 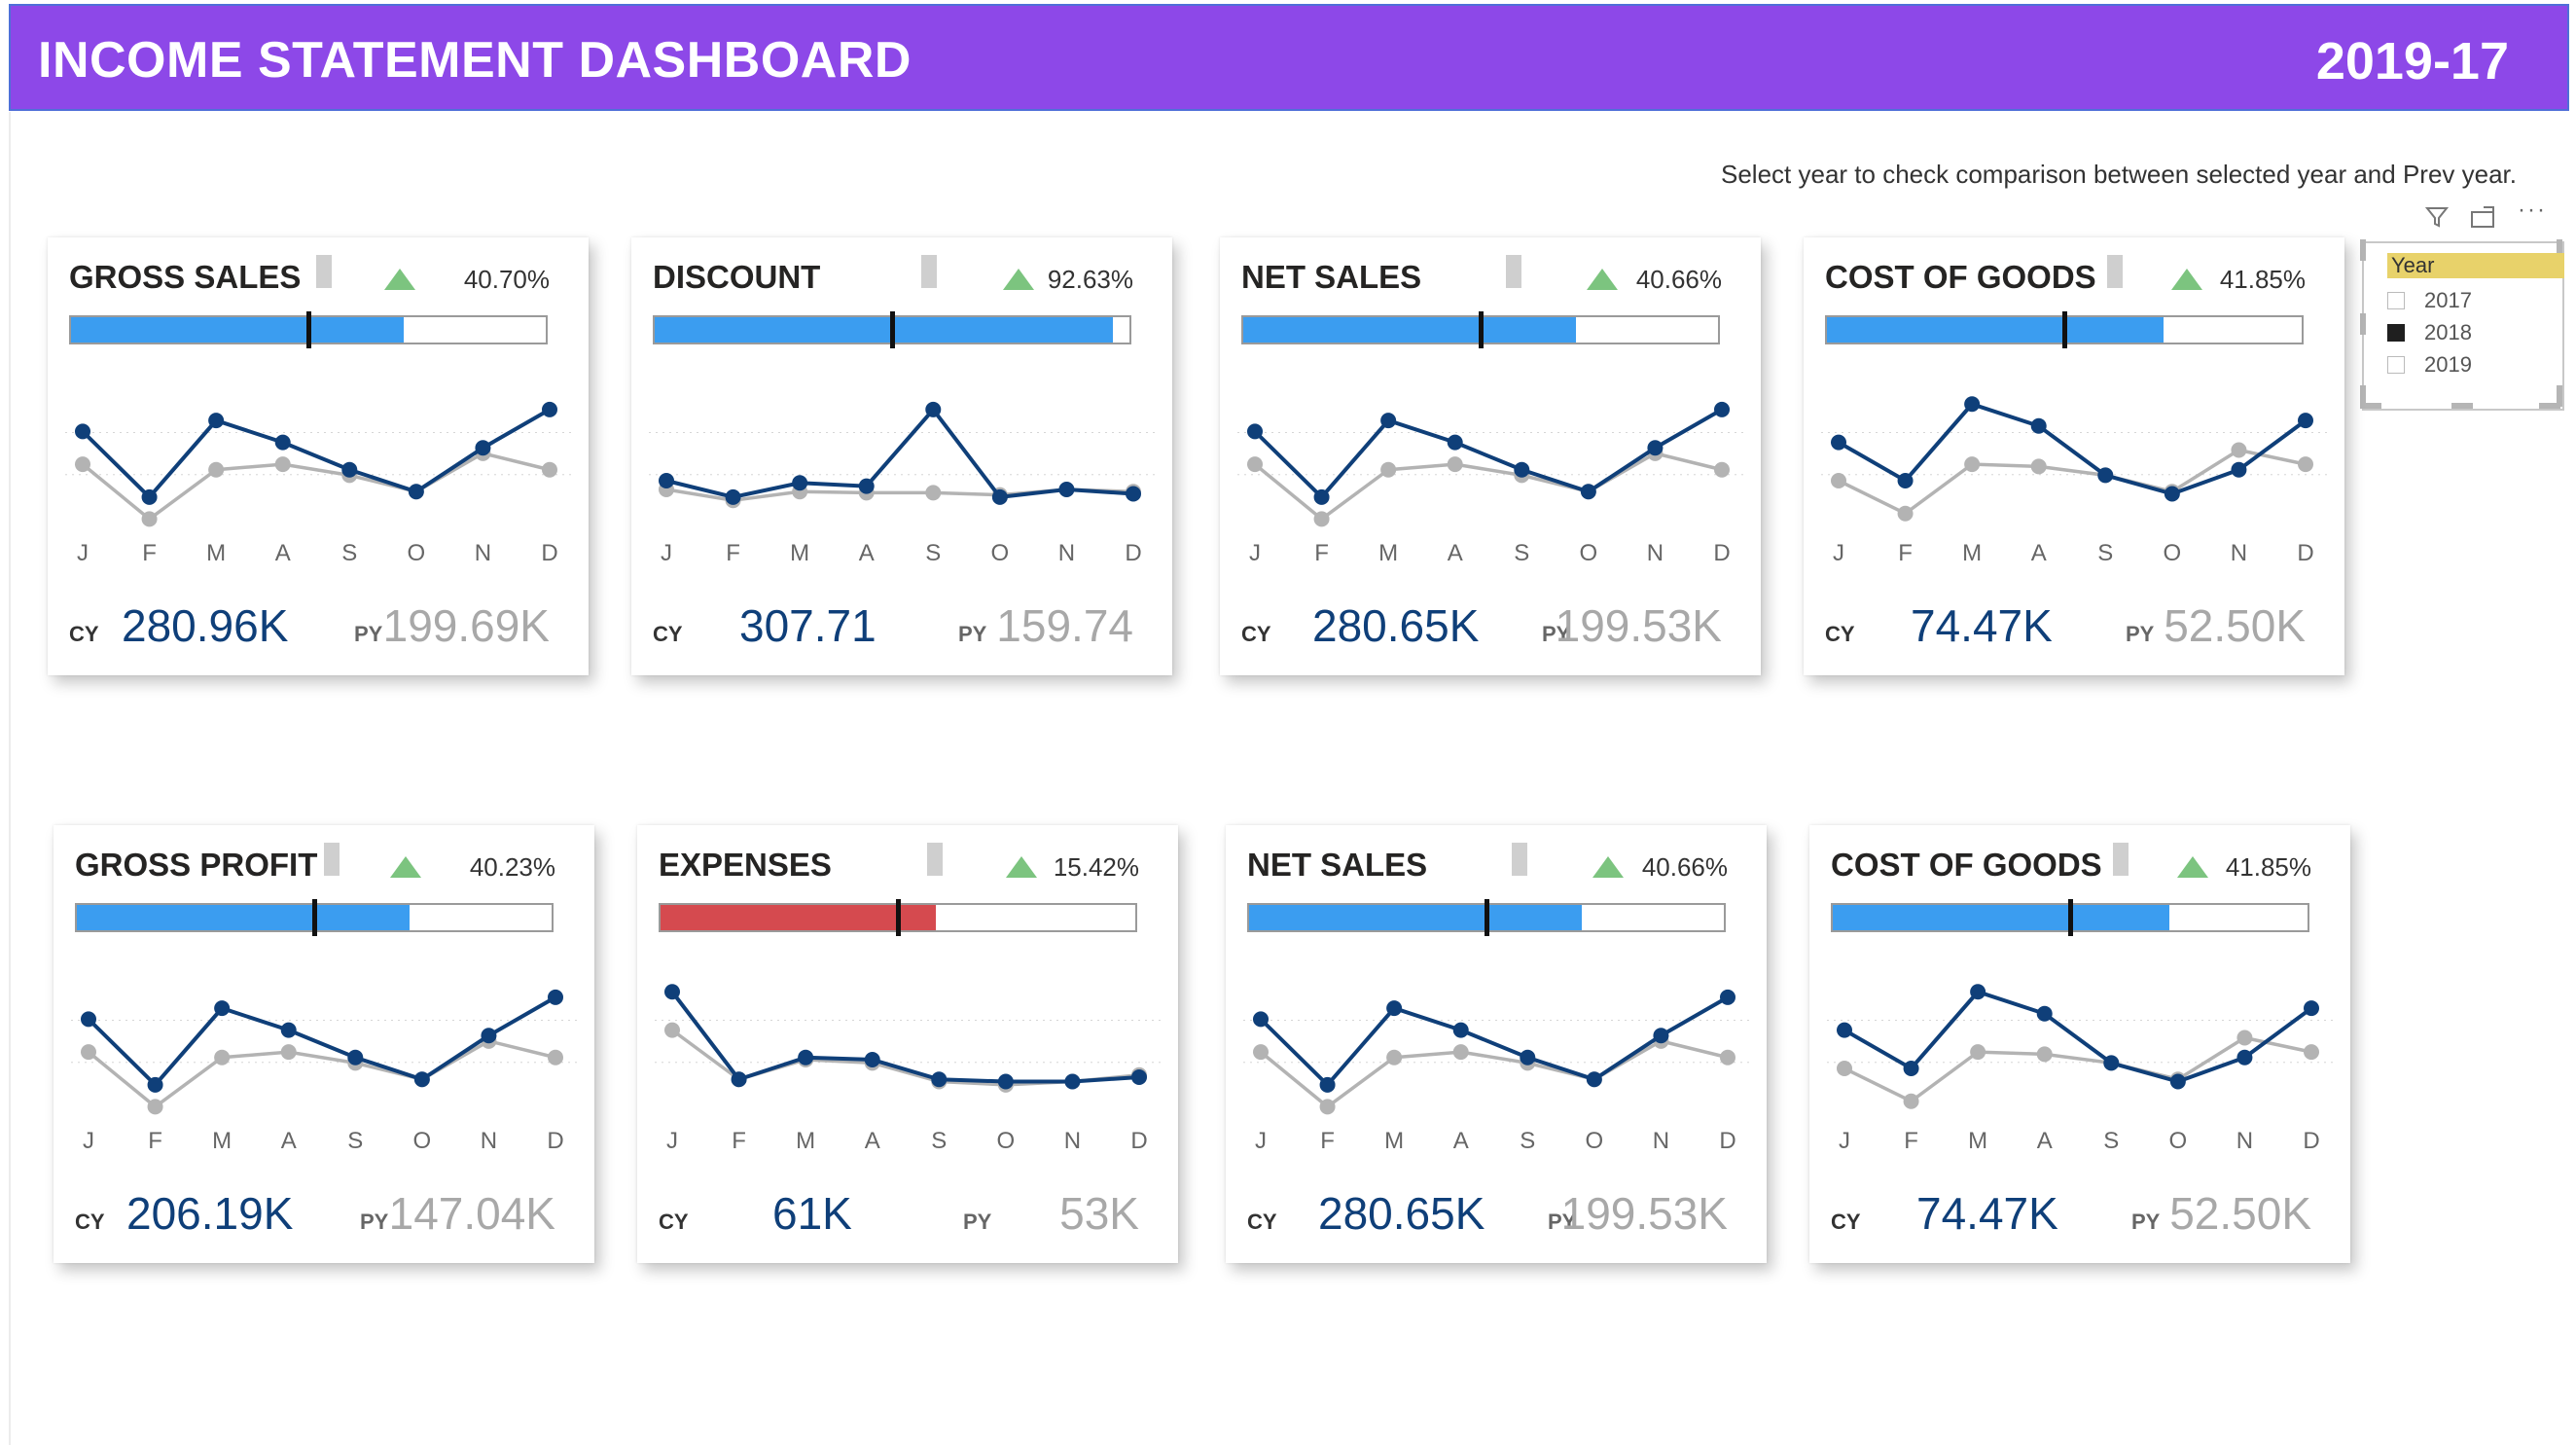 What do you see at coordinates (929, 271) in the screenshot?
I see `grey-marker` at bounding box center [929, 271].